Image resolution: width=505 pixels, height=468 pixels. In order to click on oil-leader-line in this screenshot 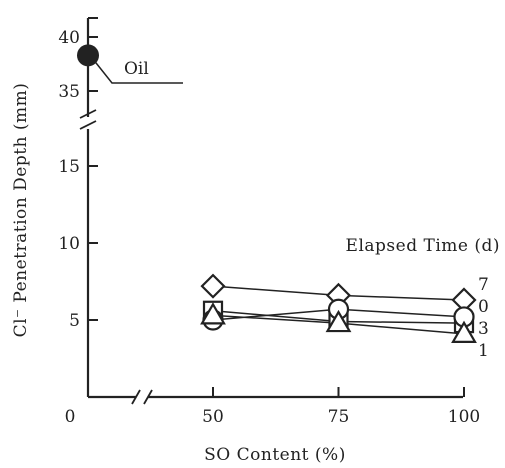, I will do `click(138, 71)`.